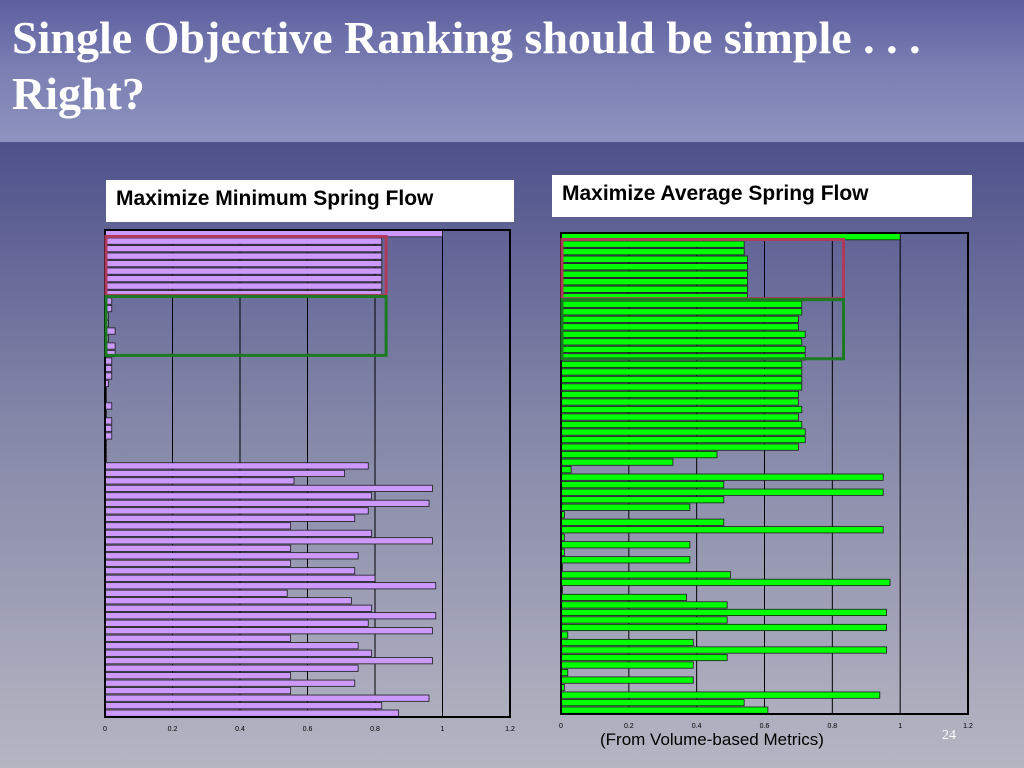 This screenshot has width=1024, height=768. I want to click on min-flow-tick-label: 0.4, so click(240, 729).